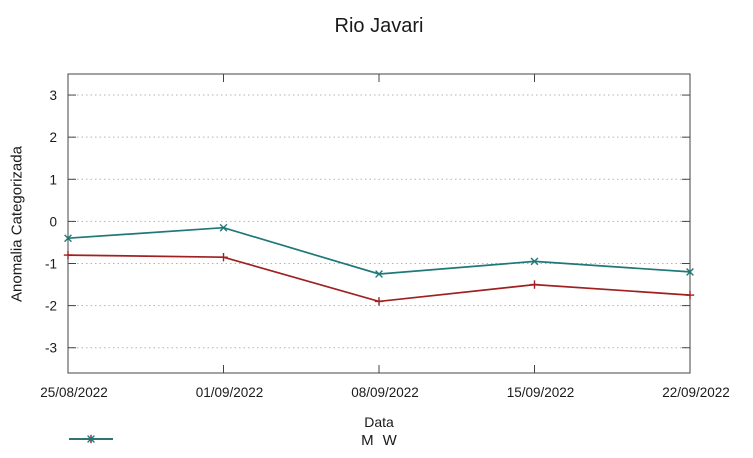  Describe the element at coordinates (53, 137) in the screenshot. I see `y-tick-label: 2` at that location.